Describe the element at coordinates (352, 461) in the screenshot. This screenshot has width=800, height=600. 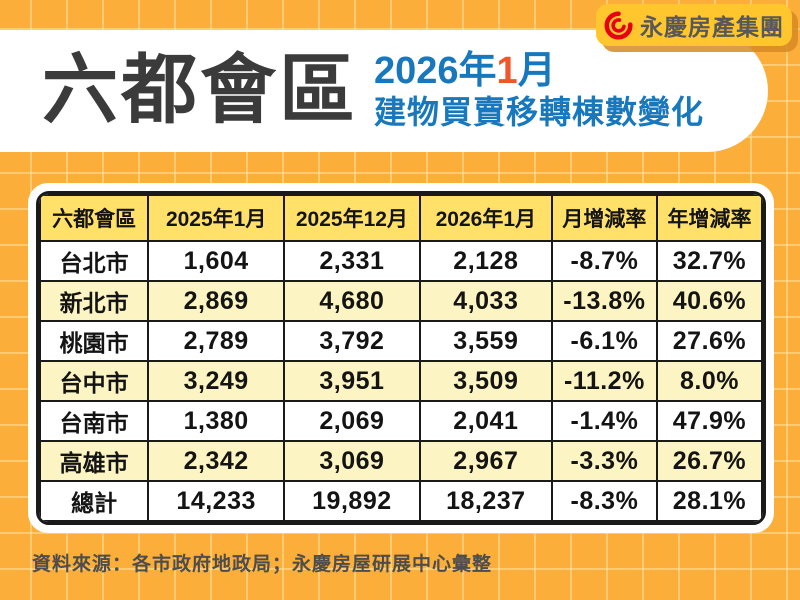
I see `value-cell: 3,069` at that location.